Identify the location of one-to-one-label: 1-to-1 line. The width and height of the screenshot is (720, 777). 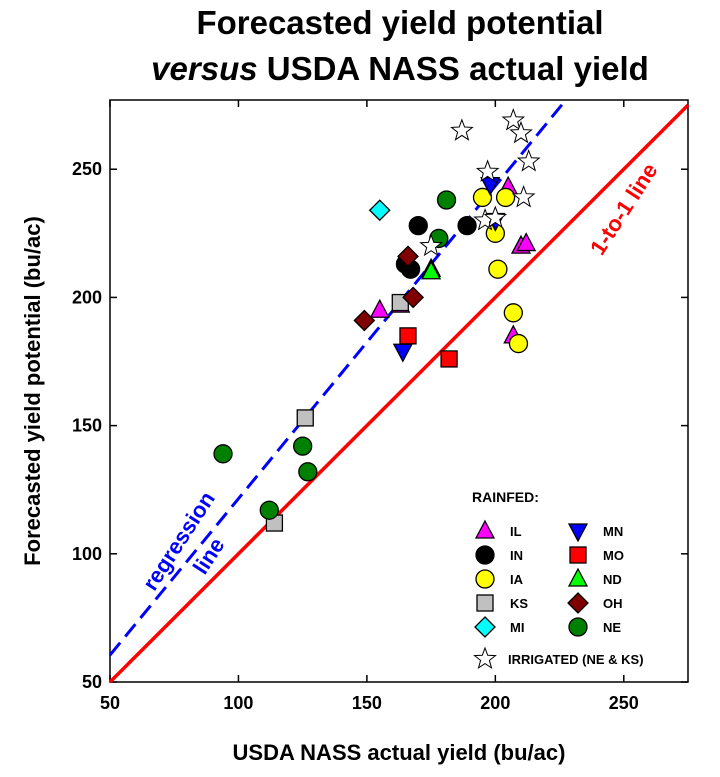
(624, 209).